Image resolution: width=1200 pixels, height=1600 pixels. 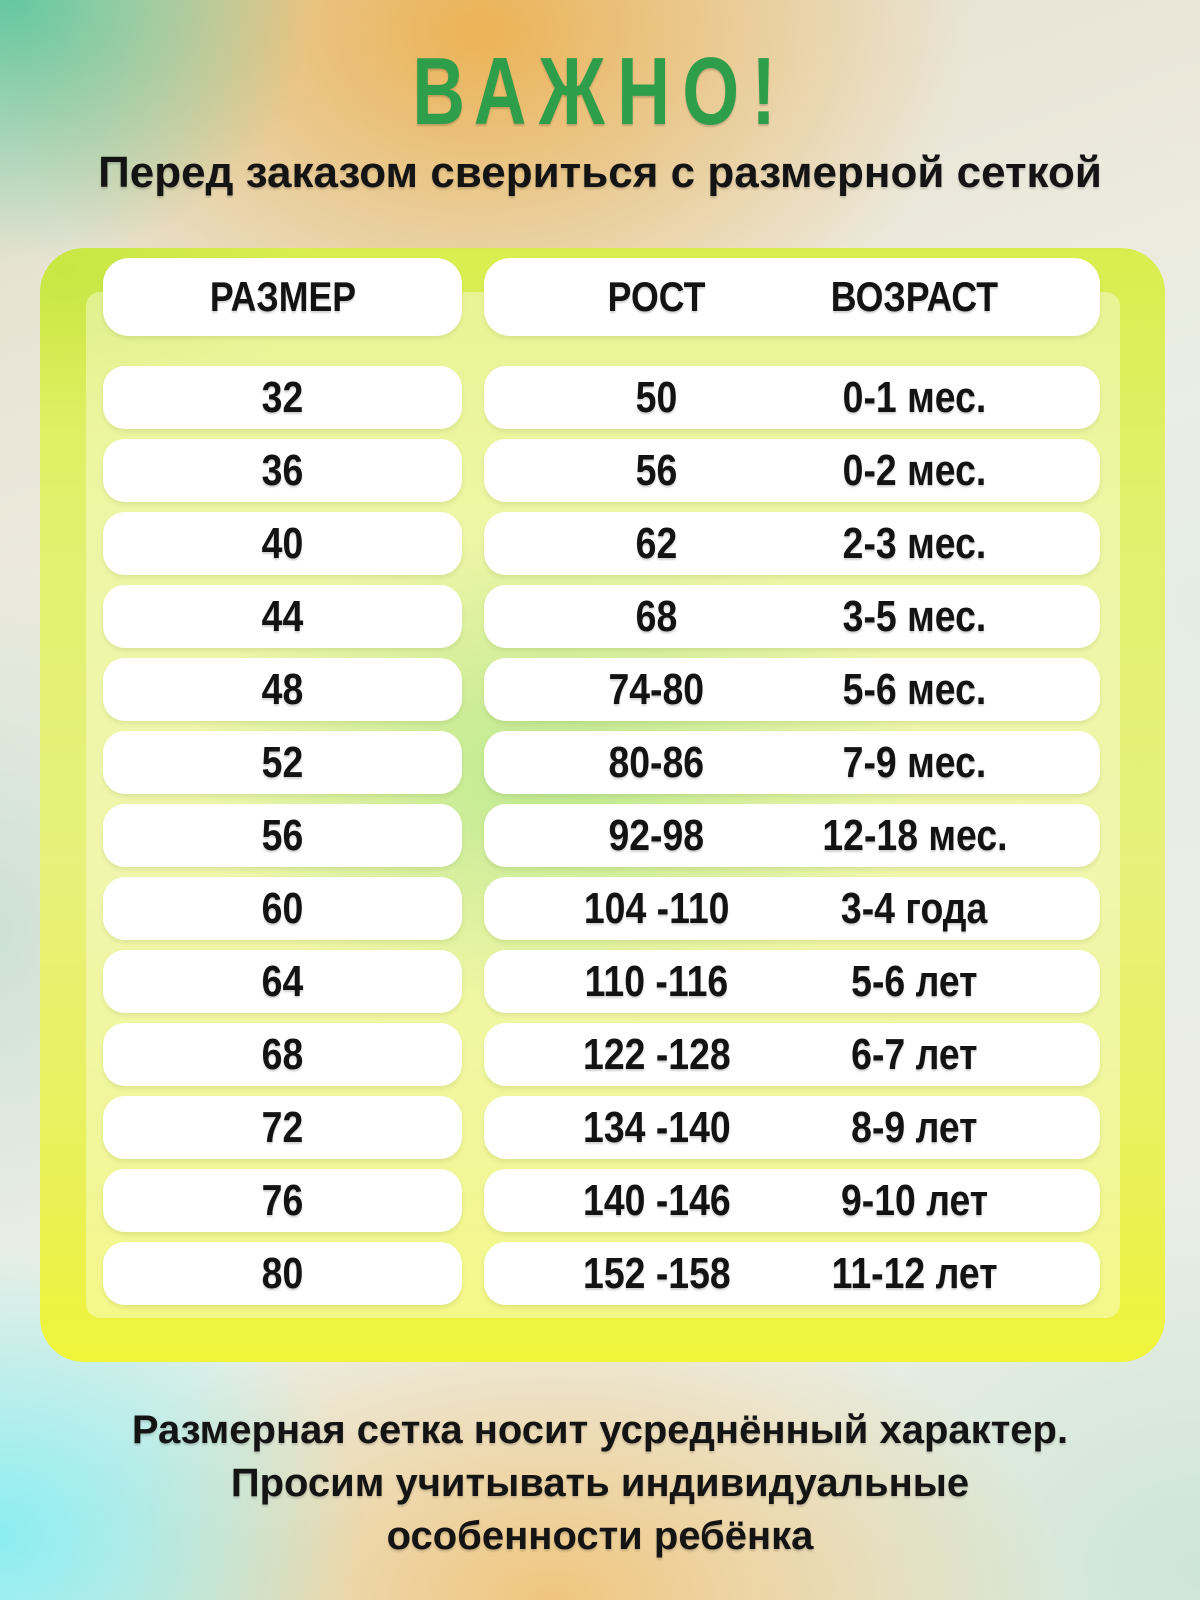 What do you see at coordinates (656, 616) in the screenshot?
I see `height-cell-text: 68` at bounding box center [656, 616].